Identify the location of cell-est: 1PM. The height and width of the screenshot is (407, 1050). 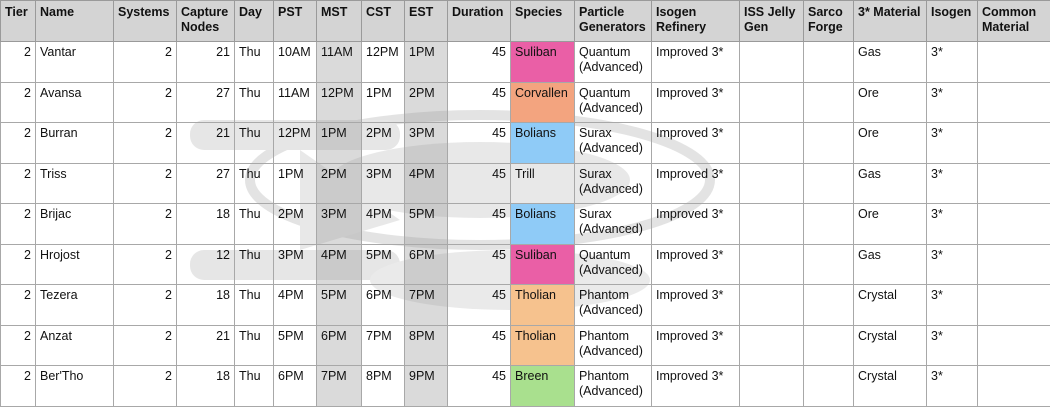
(426, 62).